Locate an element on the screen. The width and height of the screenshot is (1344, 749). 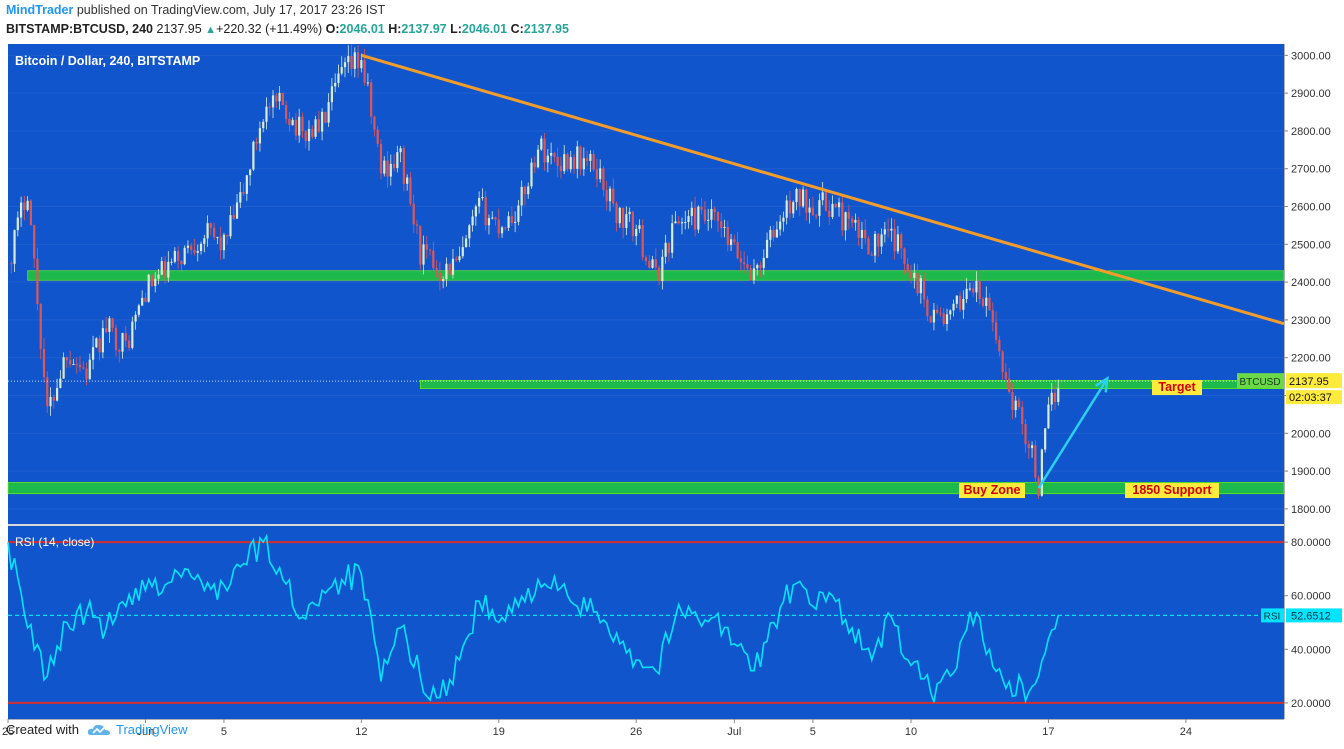
tradingview-brand: TradingView is located at coordinates (151, 729).